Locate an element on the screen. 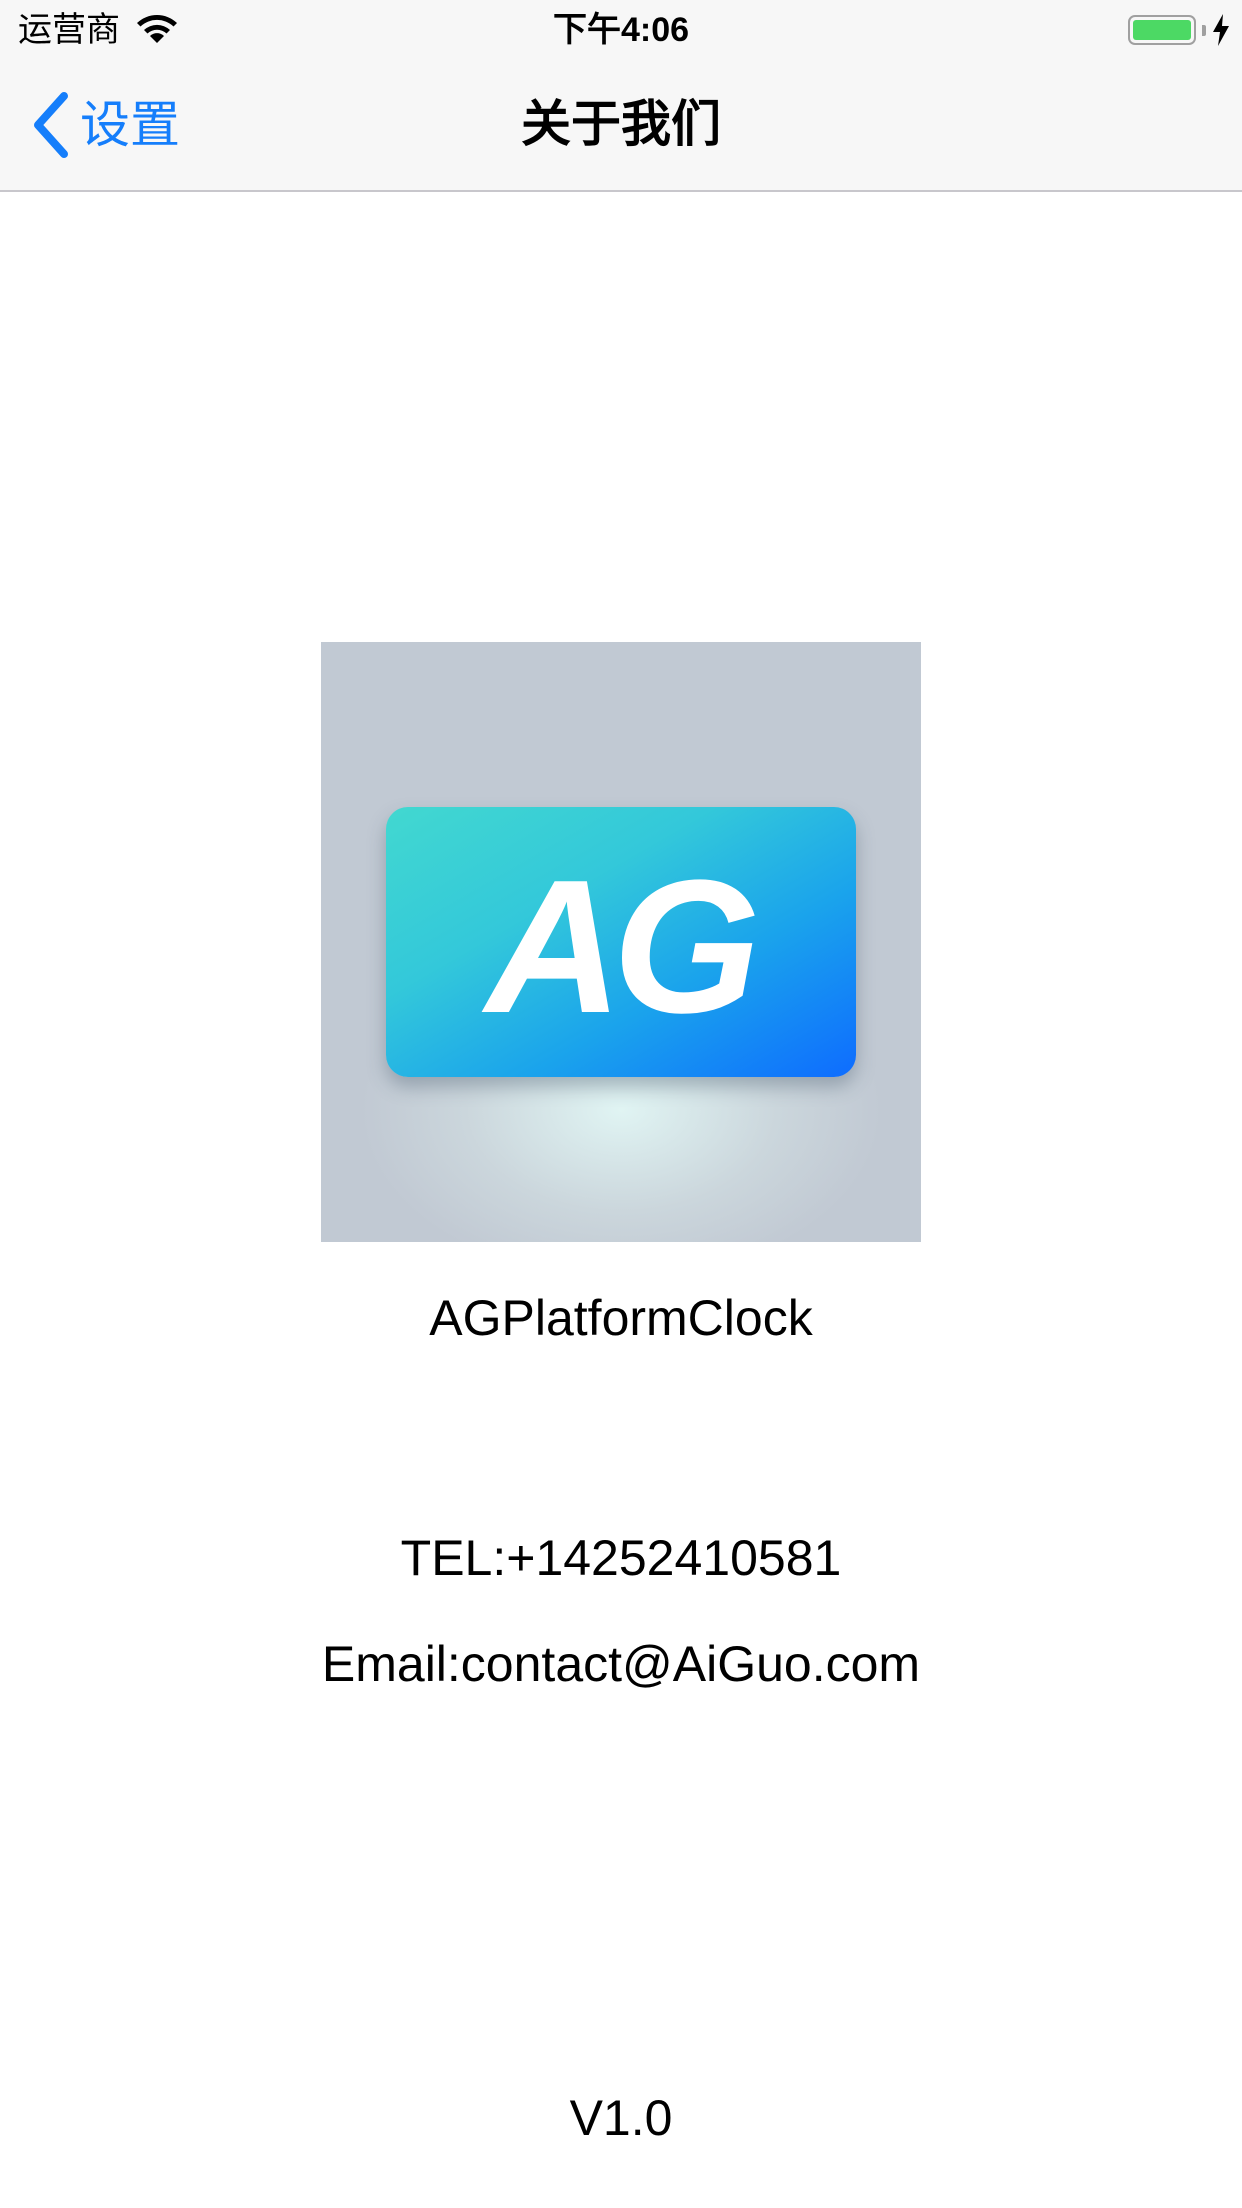 Image resolution: width=1242 pixels, height=2208 pixels. battery-indicator is located at coordinates (1179, 30).